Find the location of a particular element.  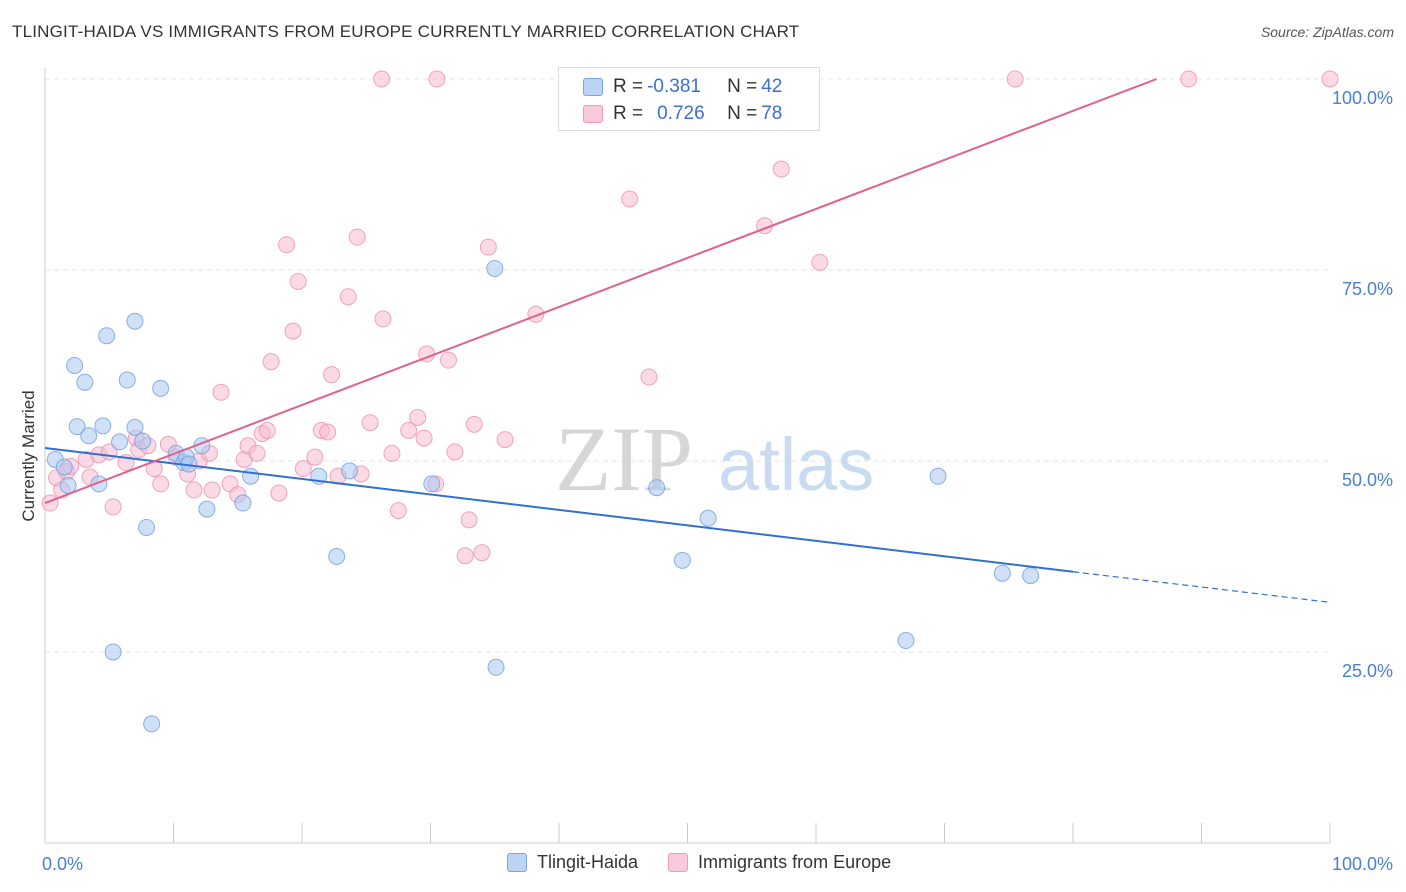

y-tick-label: 25.0% is located at coordinates (1367, 671).